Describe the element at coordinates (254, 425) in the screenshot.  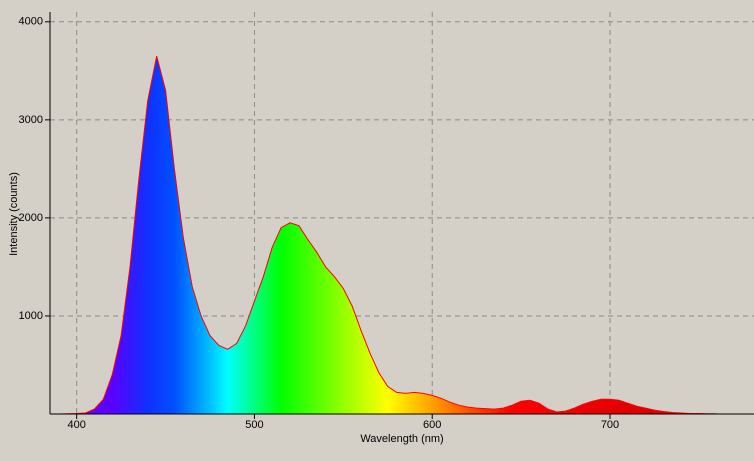
I see `x-tick-label: 500` at that location.